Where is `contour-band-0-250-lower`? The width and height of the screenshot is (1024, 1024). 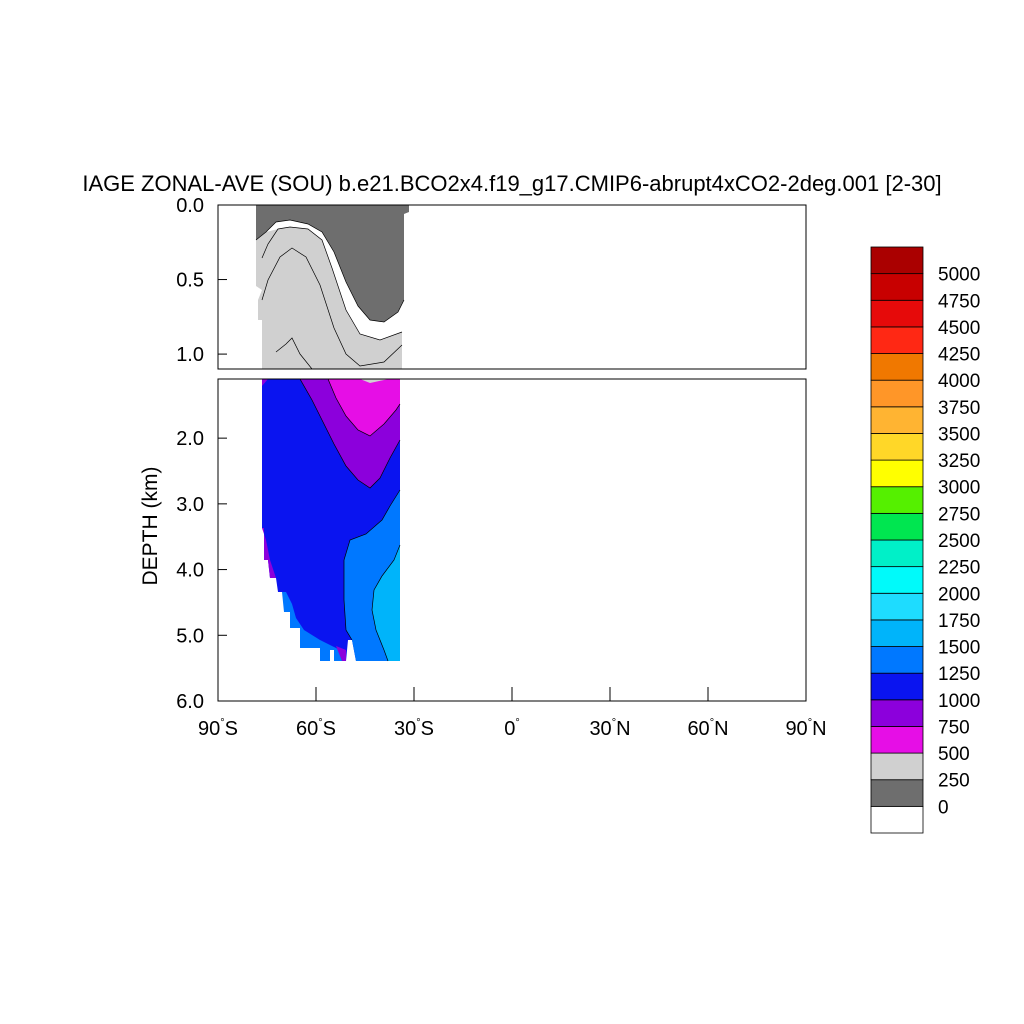 contour-band-0-250-lower is located at coordinates (329, 298).